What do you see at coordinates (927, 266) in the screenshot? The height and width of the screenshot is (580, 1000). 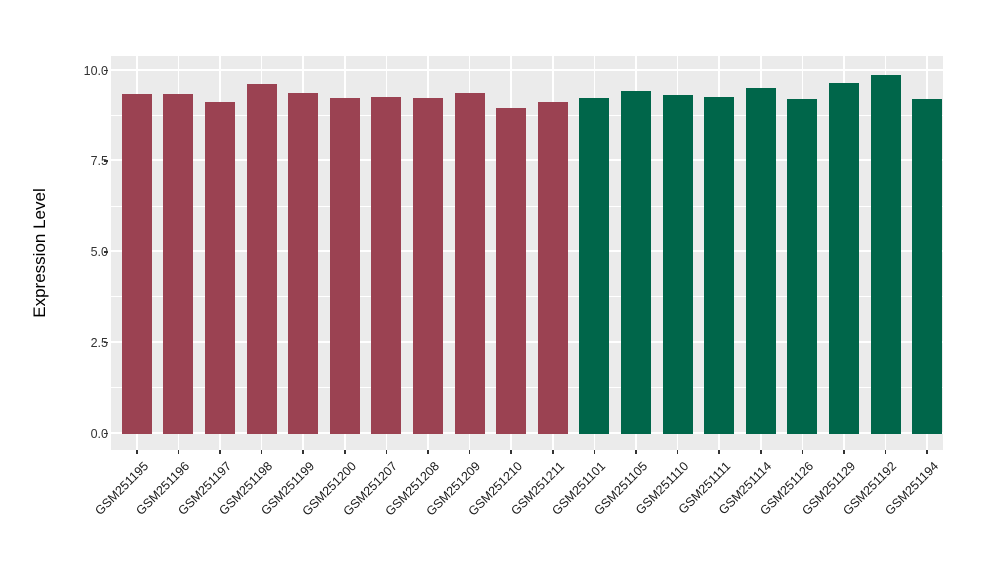 I see `bar-GSM251194` at bounding box center [927, 266].